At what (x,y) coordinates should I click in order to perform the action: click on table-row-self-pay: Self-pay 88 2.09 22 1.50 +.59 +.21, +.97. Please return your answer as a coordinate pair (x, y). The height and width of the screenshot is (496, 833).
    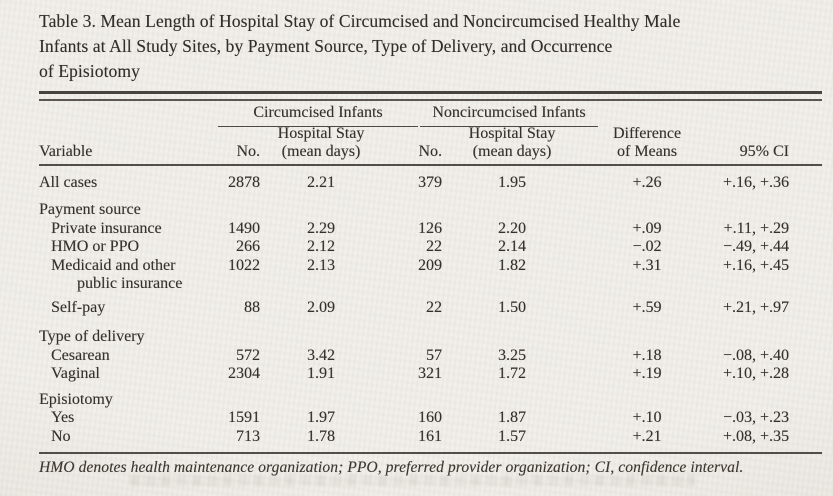
    Looking at the image, I should click on (430, 308).